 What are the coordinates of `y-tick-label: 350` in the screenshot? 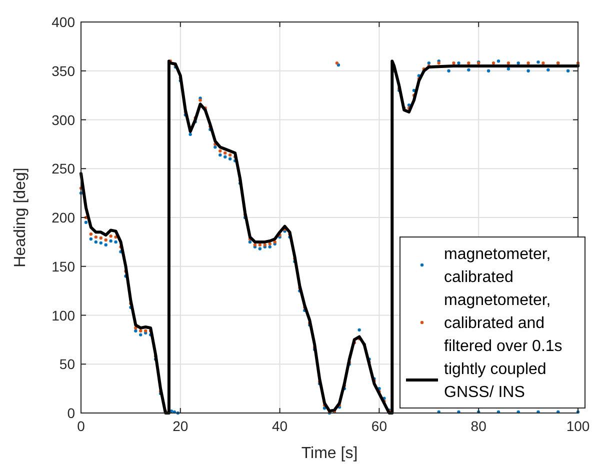 It's located at (64, 70).